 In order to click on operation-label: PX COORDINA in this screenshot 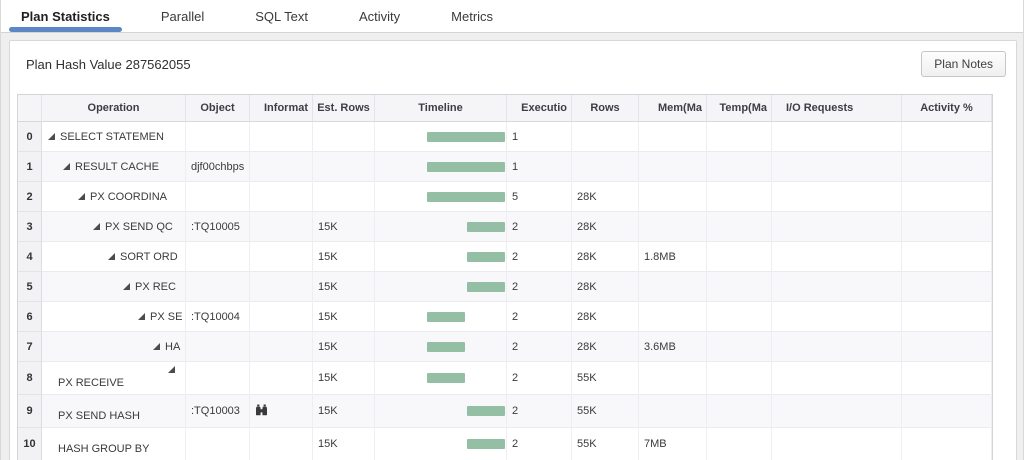, I will do `click(129, 196)`.